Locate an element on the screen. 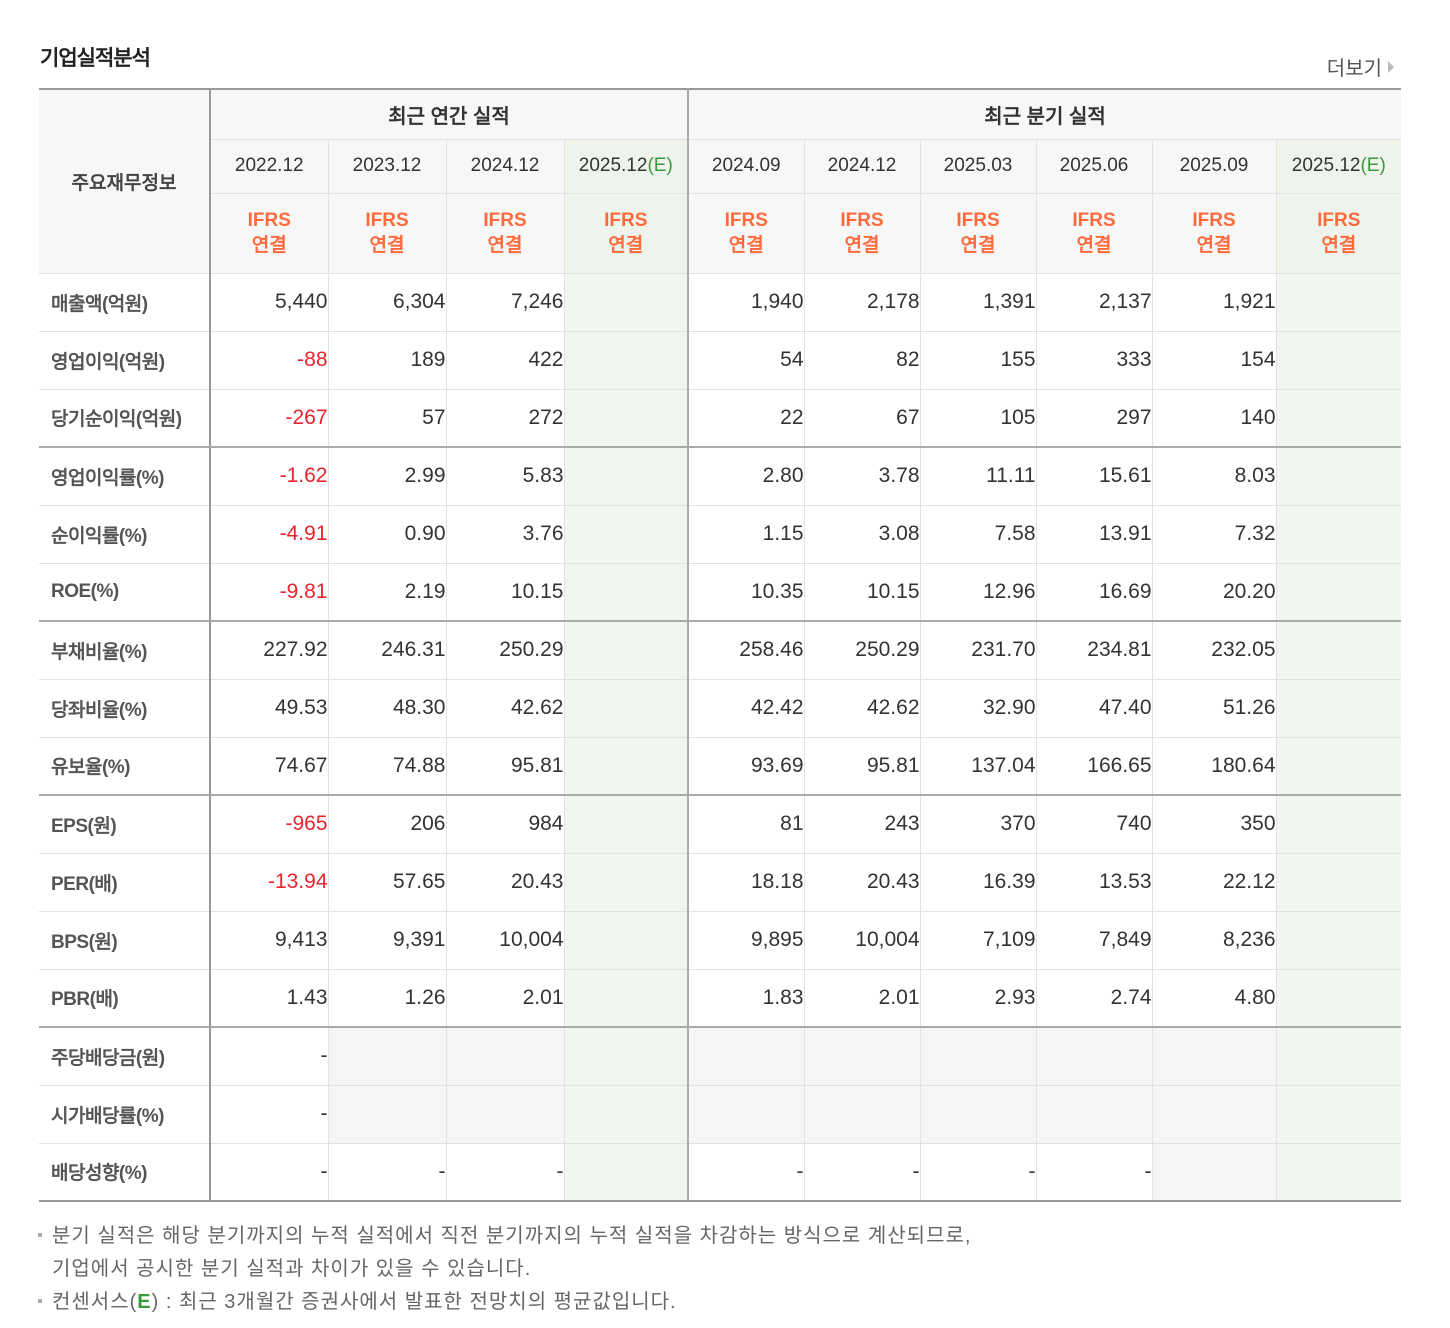  more-link: 더보기 is located at coordinates (1360, 66).